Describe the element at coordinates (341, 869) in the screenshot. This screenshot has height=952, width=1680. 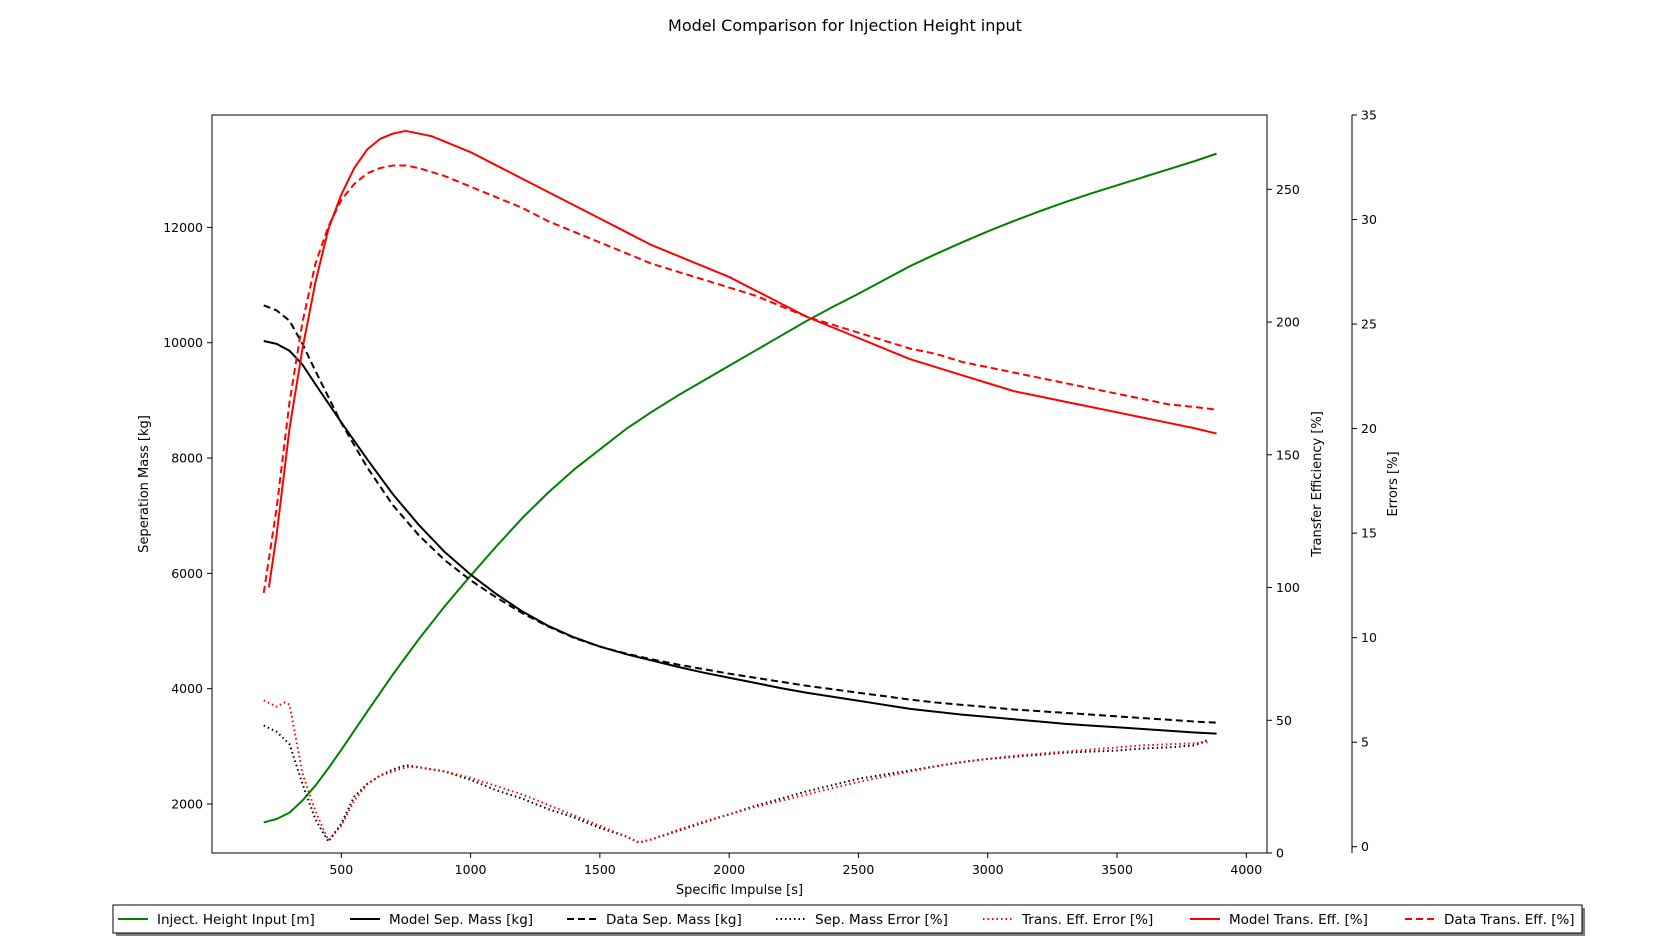
I see `x-tick-label: 500` at that location.